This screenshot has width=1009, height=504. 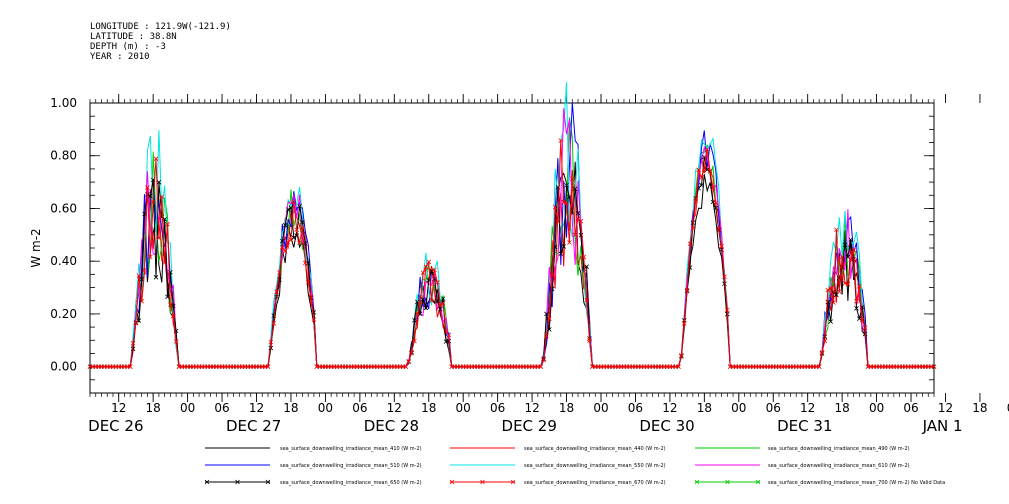 I want to click on x-day-label: DEC 29, so click(x=529, y=426).